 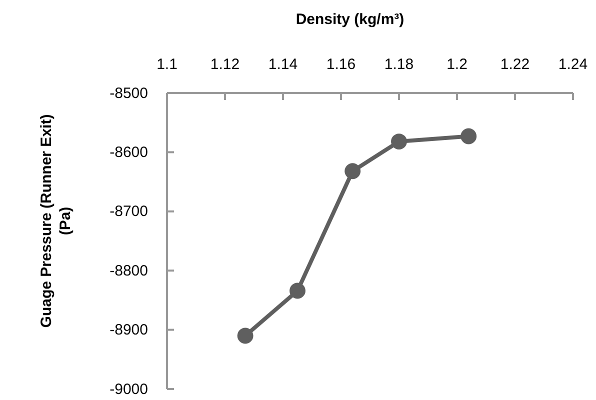 What do you see at coordinates (350, 19) in the screenshot?
I see `x-axis-title: Density (kg/m³)` at bounding box center [350, 19].